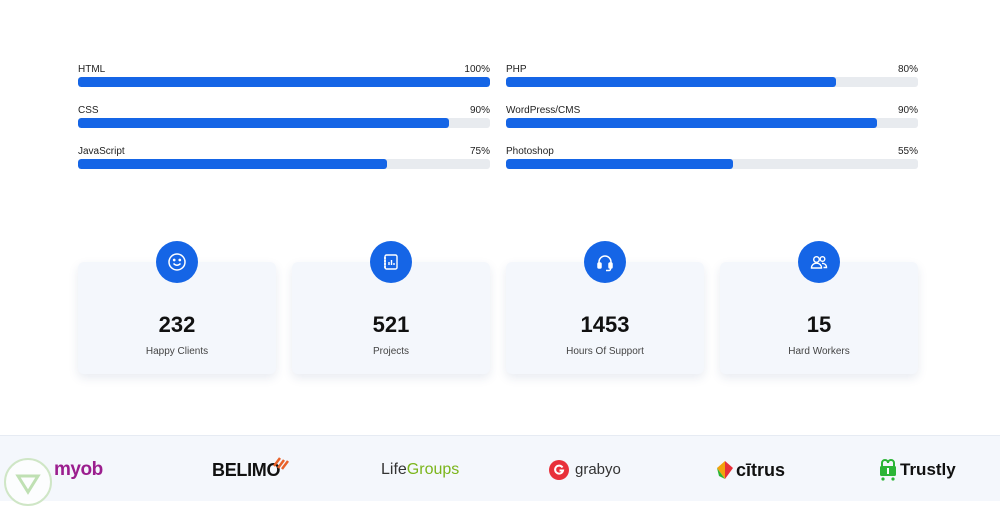 This screenshot has width=1000, height=512. I want to click on citrus-mark-icon, so click(725, 470).